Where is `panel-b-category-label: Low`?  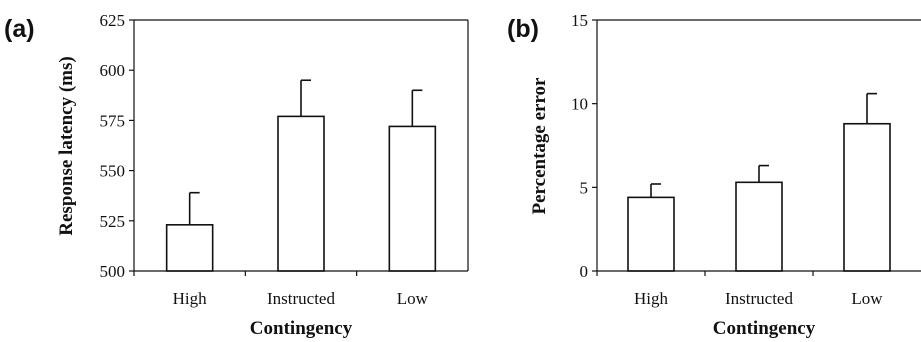 panel-b-category-label: Low is located at coordinates (867, 298).